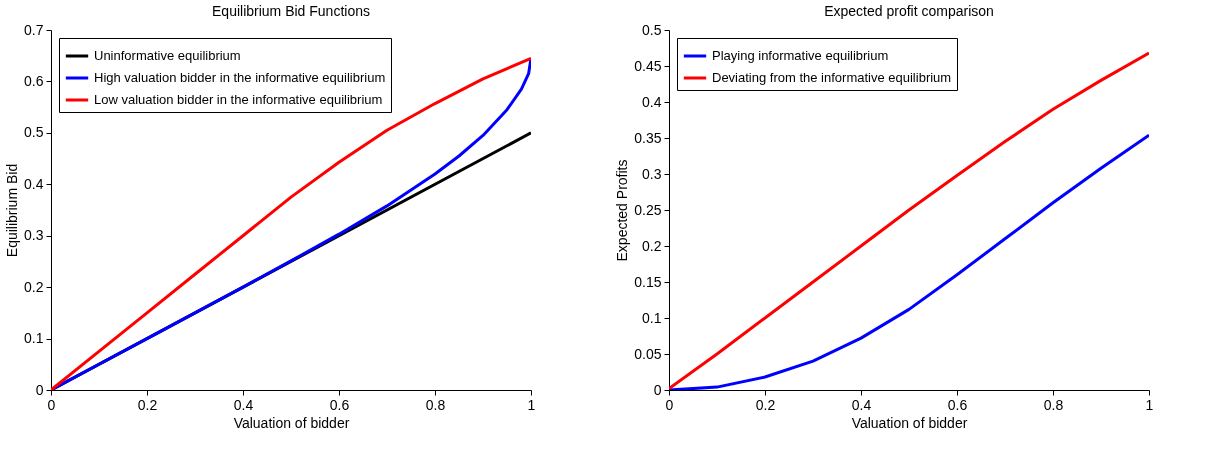 The image size is (1228, 464). Describe the element at coordinates (800, 55) in the screenshot. I see `legend-label: Playing informative equilibrium` at that location.